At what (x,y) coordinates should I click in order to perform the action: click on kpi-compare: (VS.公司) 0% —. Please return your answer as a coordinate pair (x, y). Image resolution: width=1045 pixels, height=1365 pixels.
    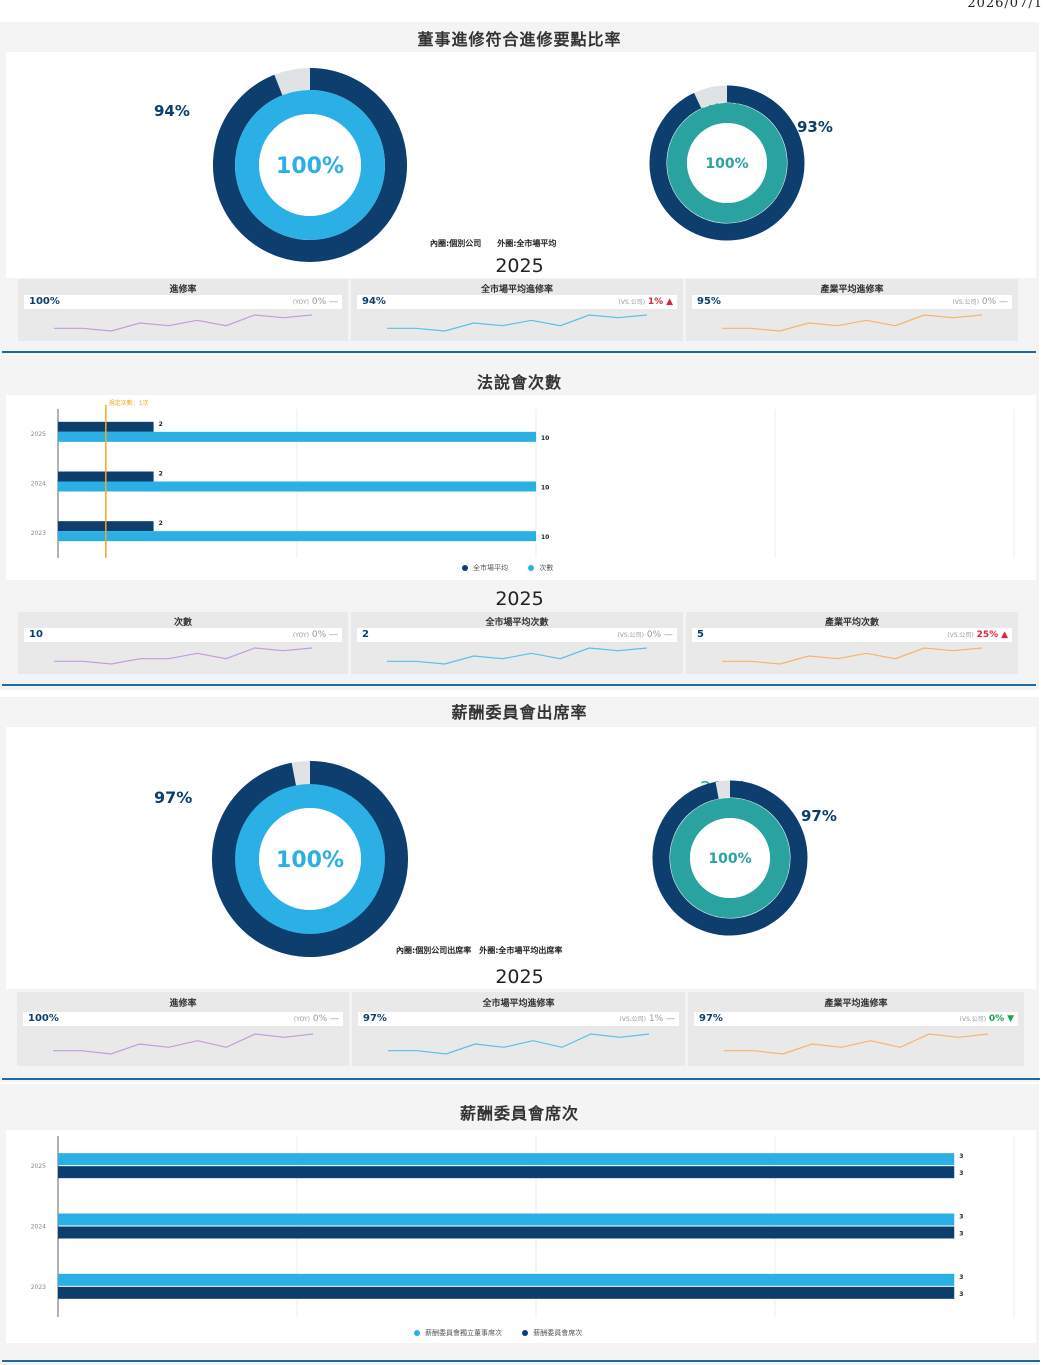
    Looking at the image, I should click on (980, 302).